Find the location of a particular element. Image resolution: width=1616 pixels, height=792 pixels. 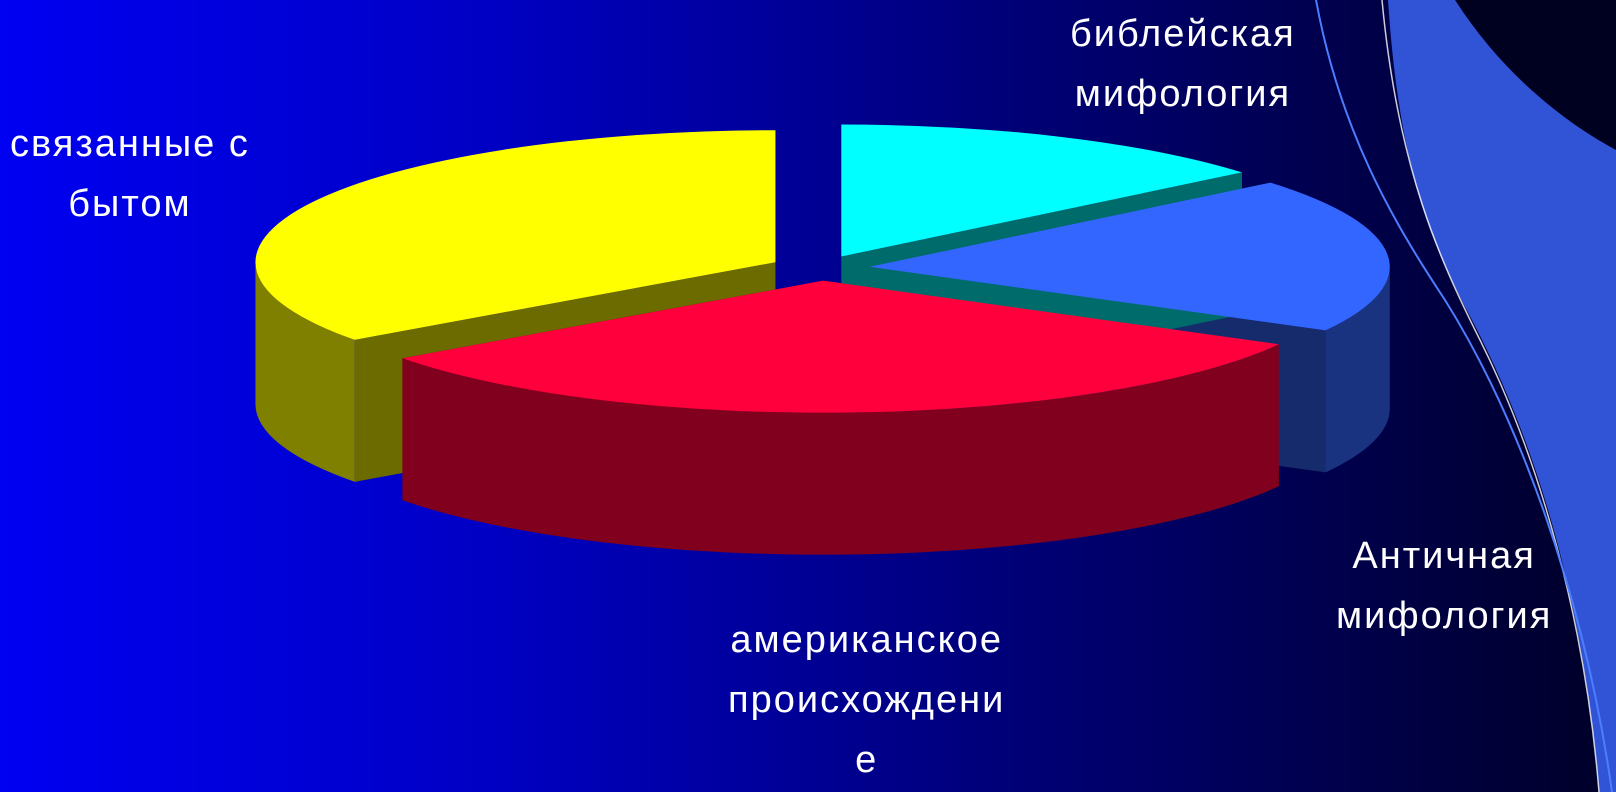

label-antichnaya-line2: мифология is located at coordinates (1444, 616).